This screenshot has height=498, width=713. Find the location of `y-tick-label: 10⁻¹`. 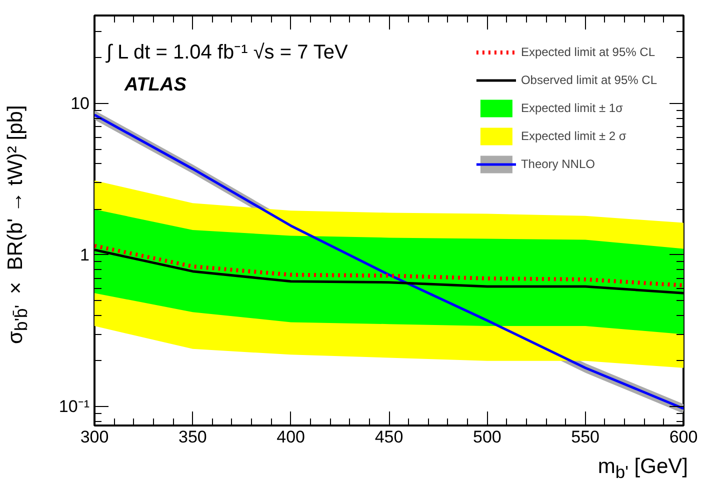

y-tick-label: 10⁻¹ is located at coordinates (74, 406).